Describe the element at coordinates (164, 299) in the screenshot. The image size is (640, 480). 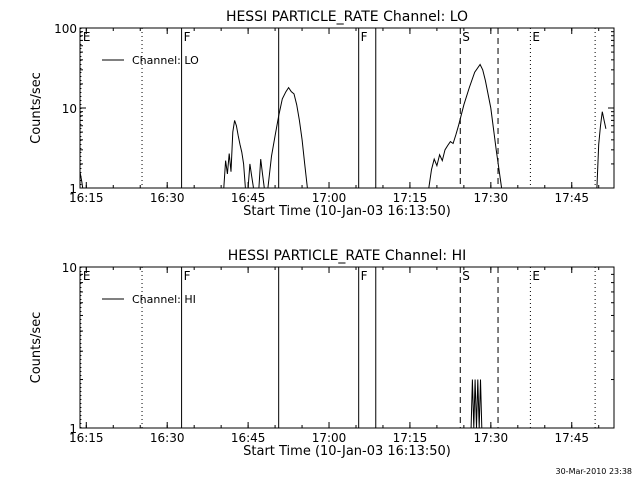
I see `legend-label: Channel: HI` at that location.